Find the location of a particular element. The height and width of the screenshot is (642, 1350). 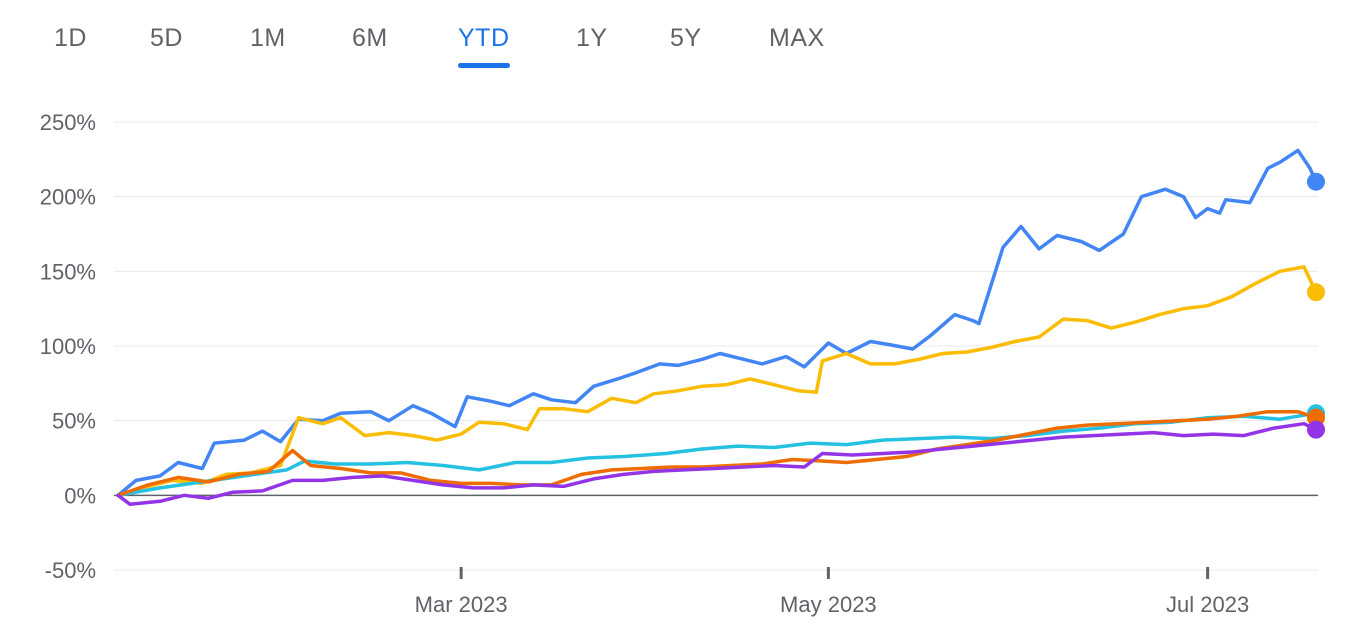

x-tick-label: May 2023 is located at coordinates (828, 604).